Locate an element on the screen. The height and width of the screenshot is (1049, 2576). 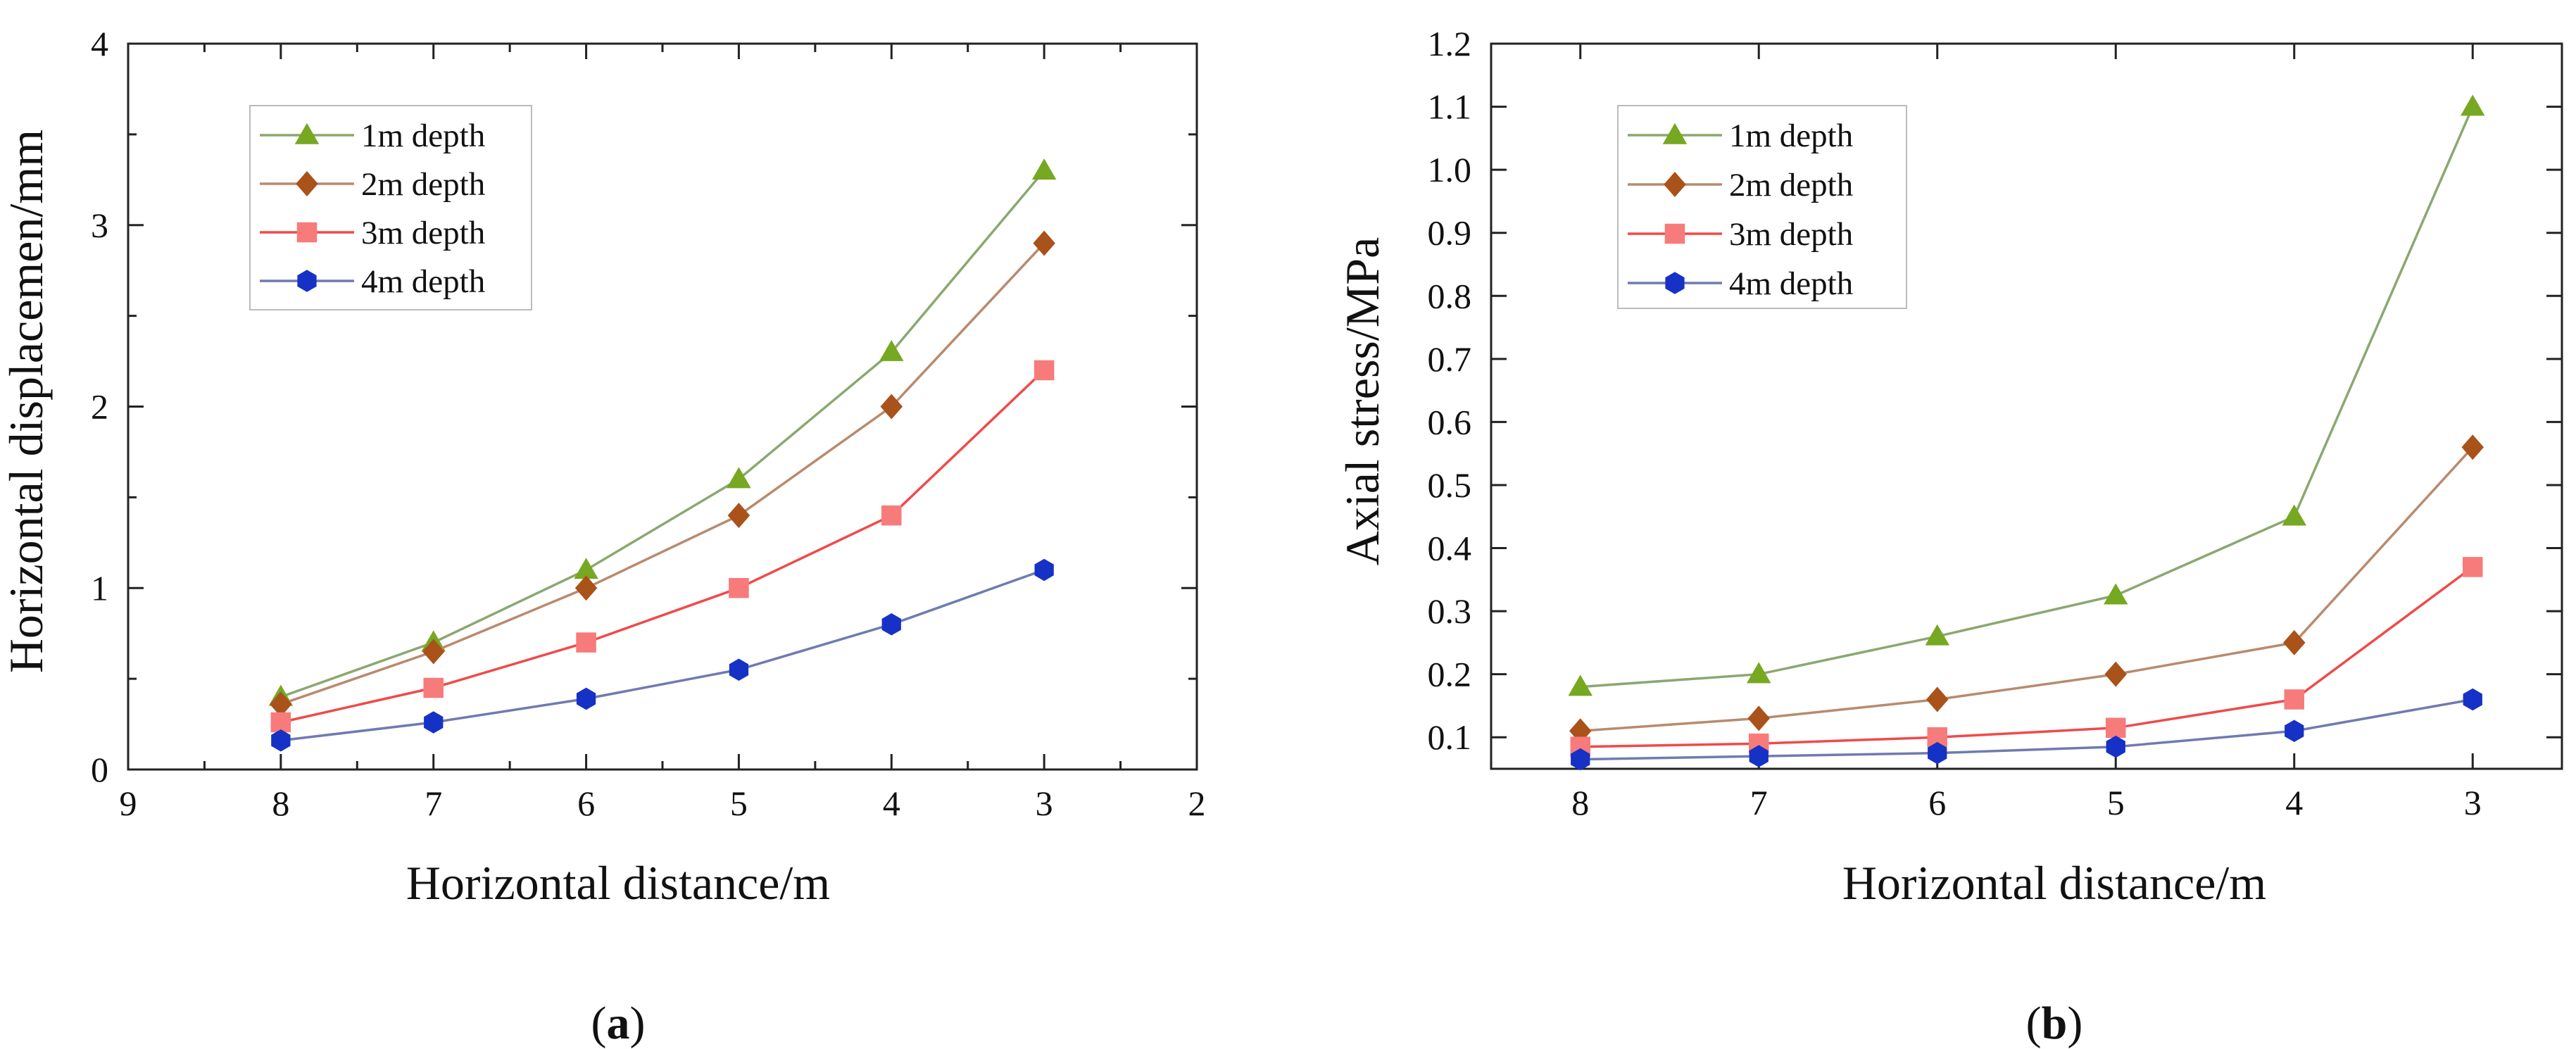
y-axis-title-b: Axial stress/MPa is located at coordinates (1363, 401).